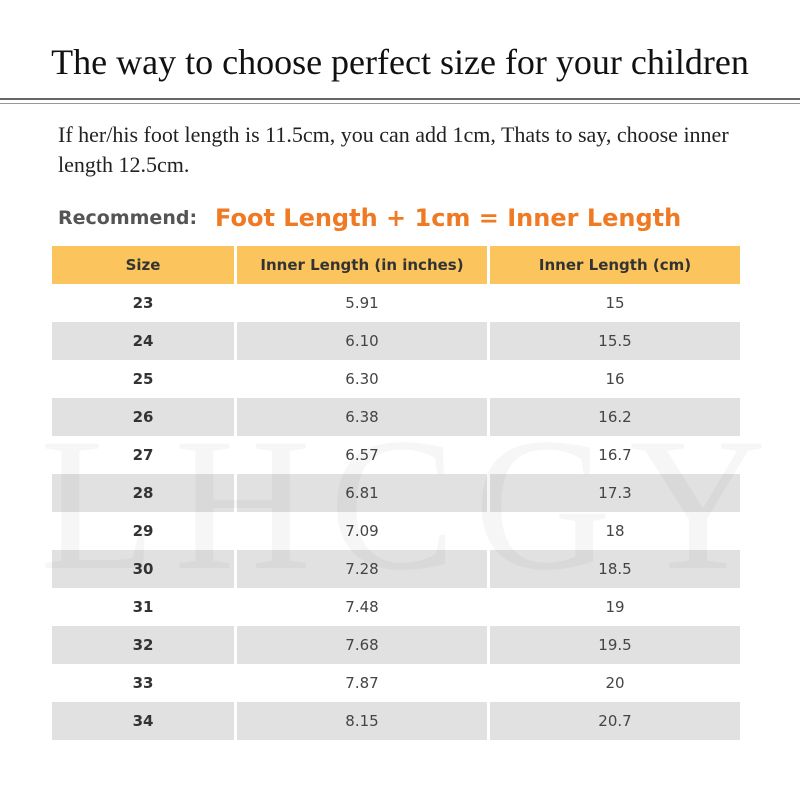 The image size is (800, 800). Describe the element at coordinates (448, 218) in the screenshot. I see `recommend-formula: Foot Length + 1cm = Inner Length` at that location.